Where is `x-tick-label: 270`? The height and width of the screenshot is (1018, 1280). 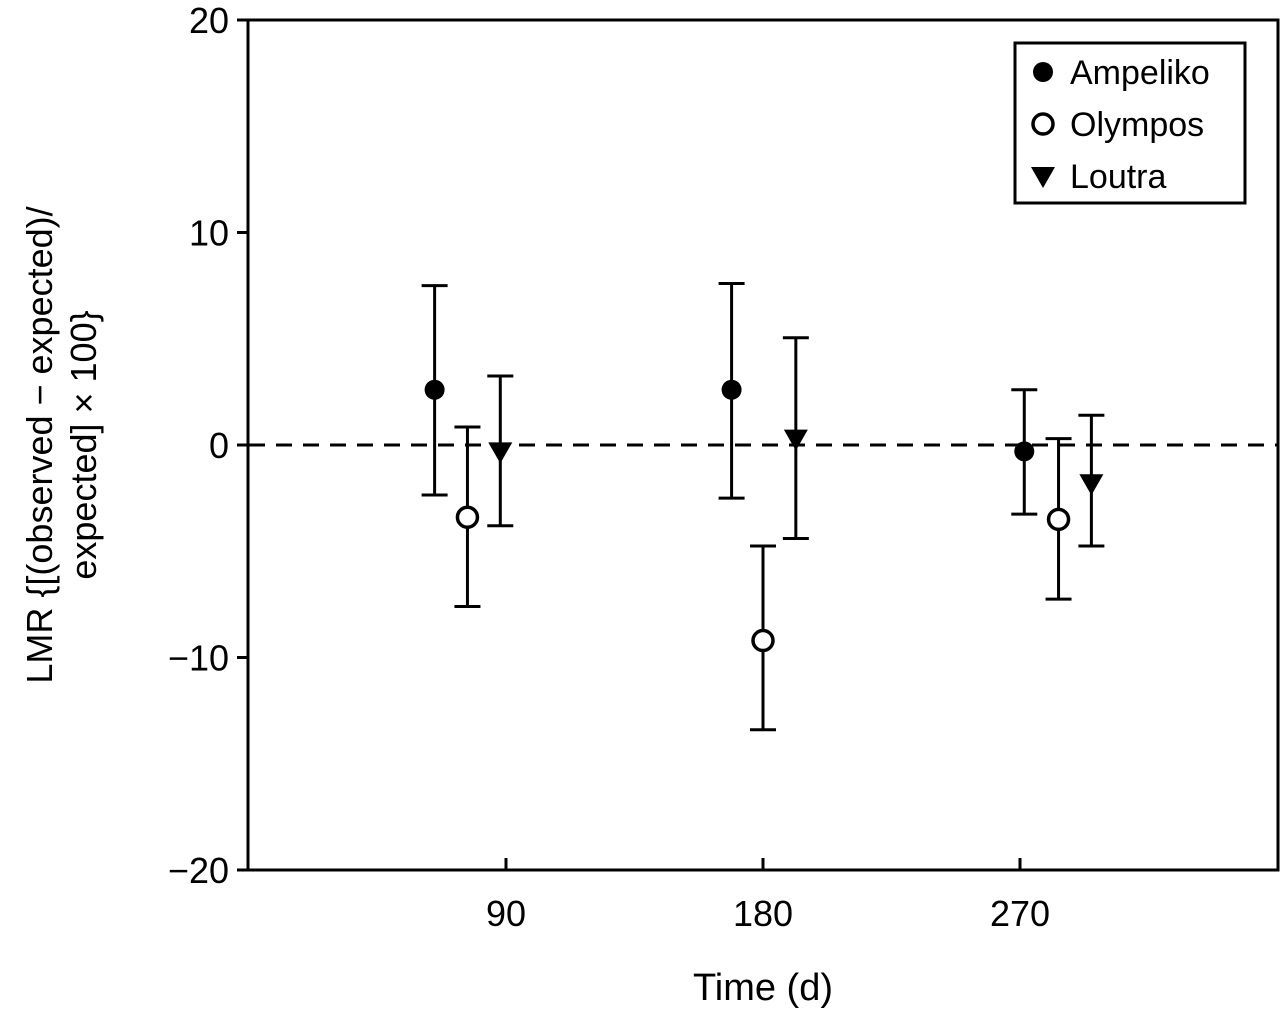 x-tick-label: 270 is located at coordinates (1020, 913).